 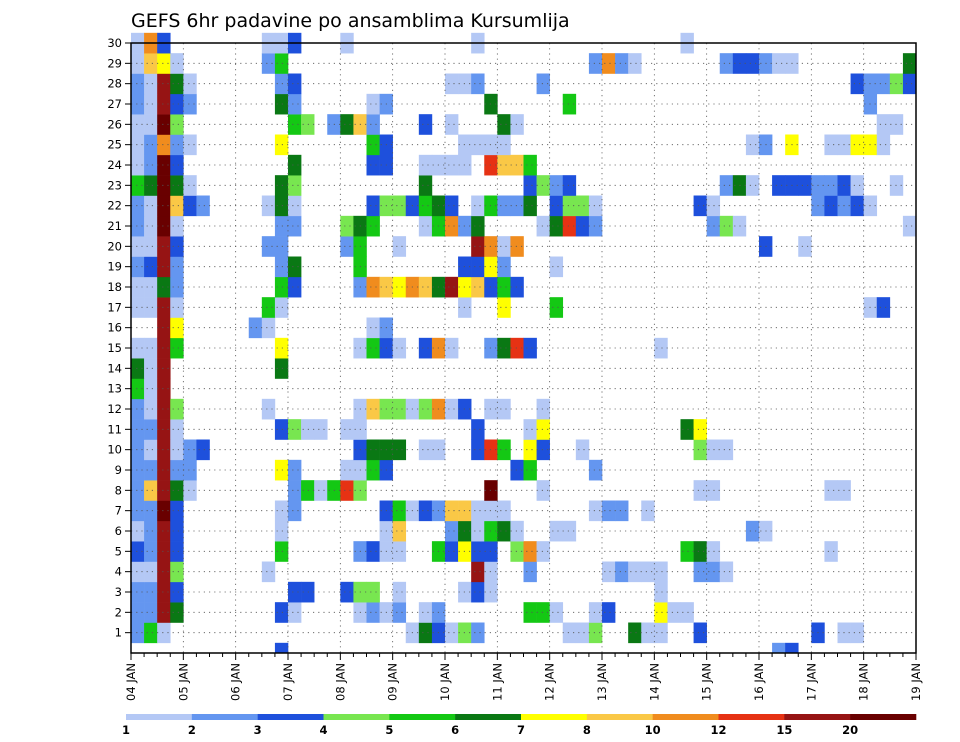 What do you see at coordinates (118, 633) in the screenshot?
I see `y-tick-label: 1` at bounding box center [118, 633].